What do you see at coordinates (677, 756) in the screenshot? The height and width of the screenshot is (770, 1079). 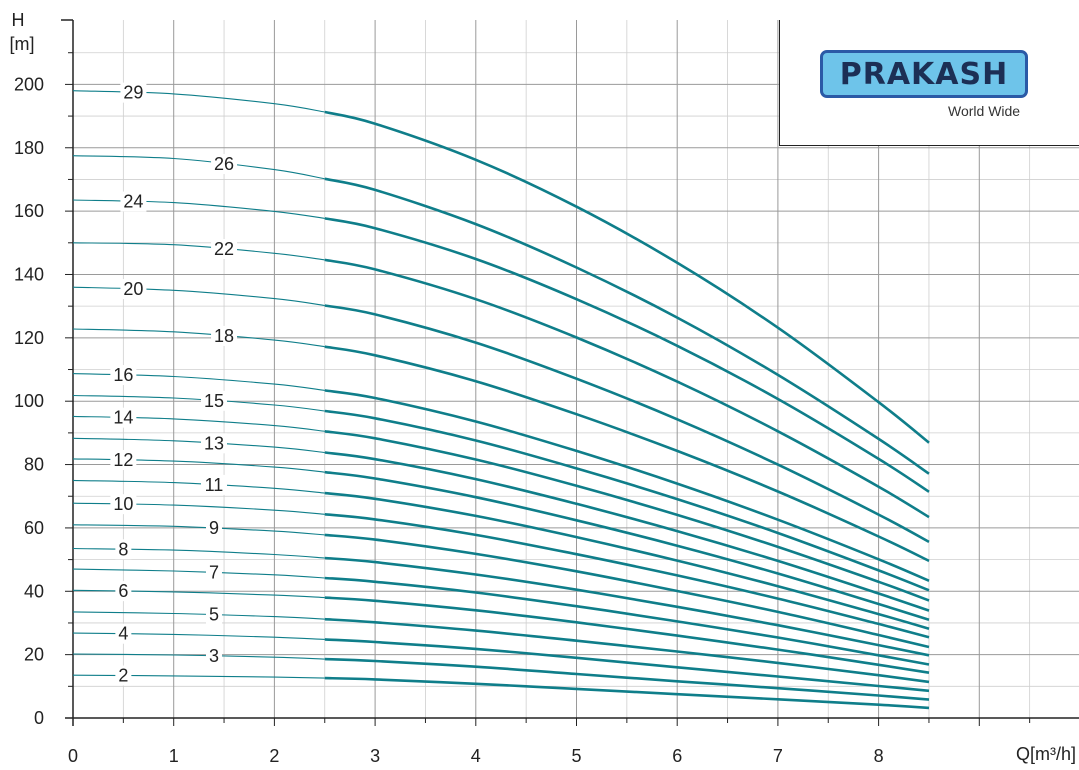 I see `x-tick-label: 6` at bounding box center [677, 756].